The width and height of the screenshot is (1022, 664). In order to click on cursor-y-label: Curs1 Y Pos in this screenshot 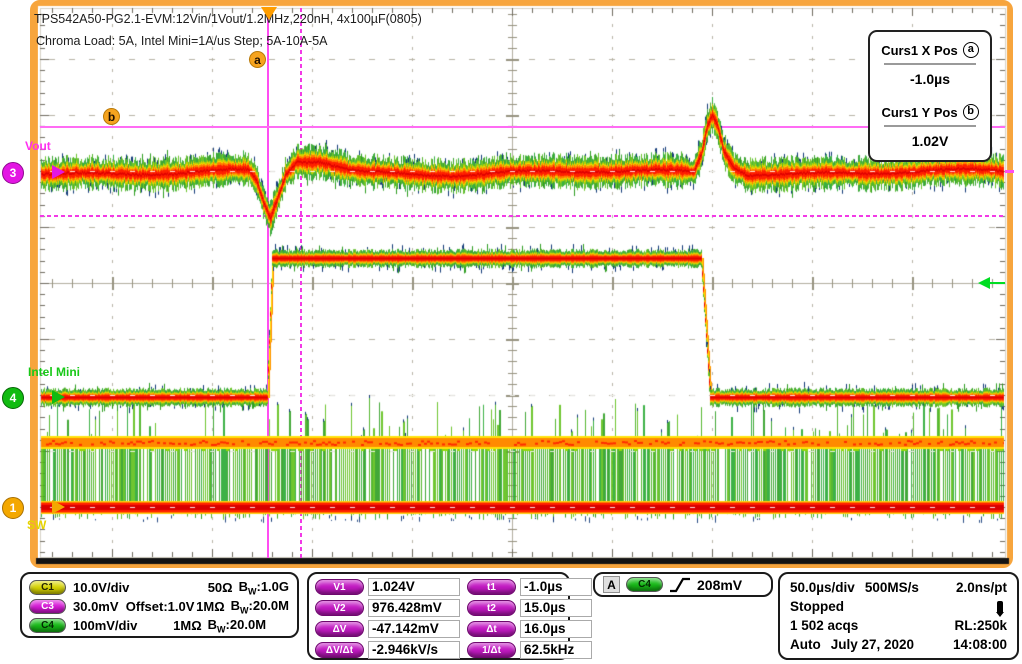, I will do `click(919, 112)`.